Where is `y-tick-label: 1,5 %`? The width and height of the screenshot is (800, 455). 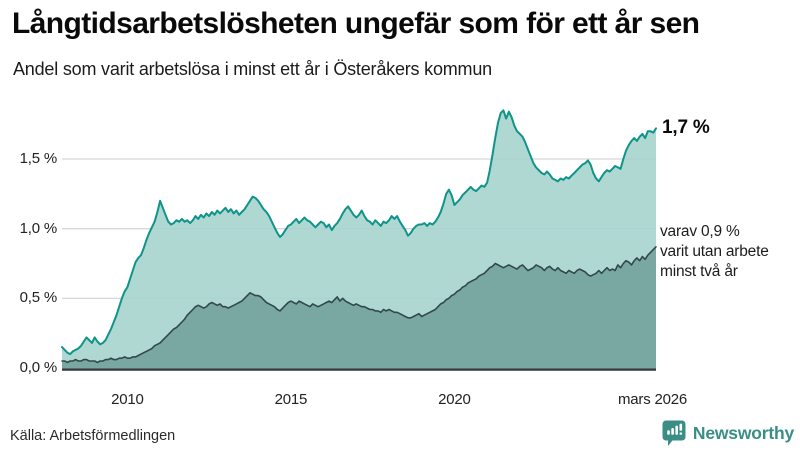
y-tick-label: 1,5 % is located at coordinates (38, 159).